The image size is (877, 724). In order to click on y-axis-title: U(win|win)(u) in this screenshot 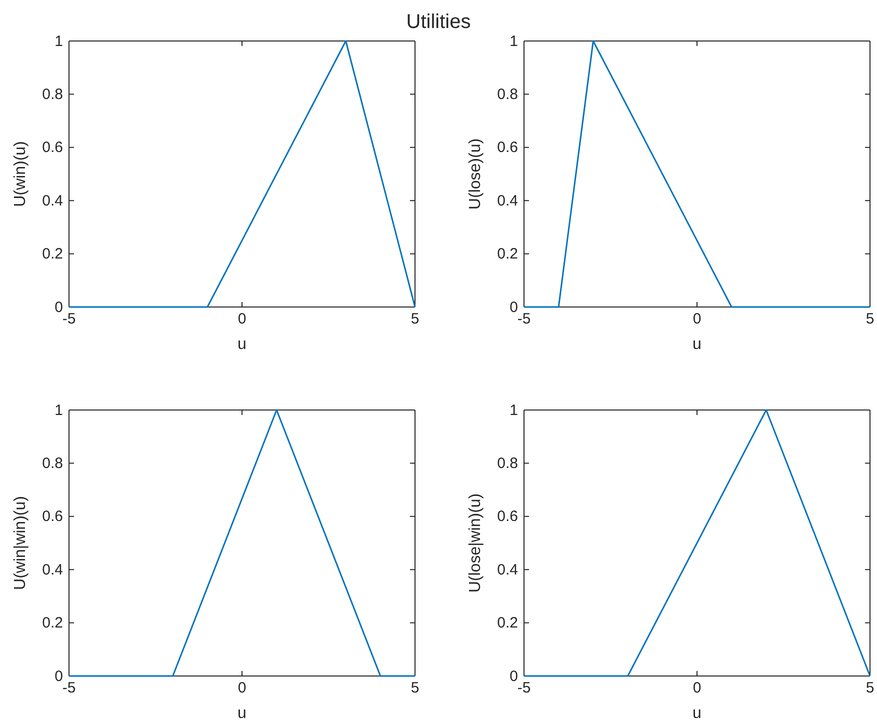, I will do `click(20, 543)`.